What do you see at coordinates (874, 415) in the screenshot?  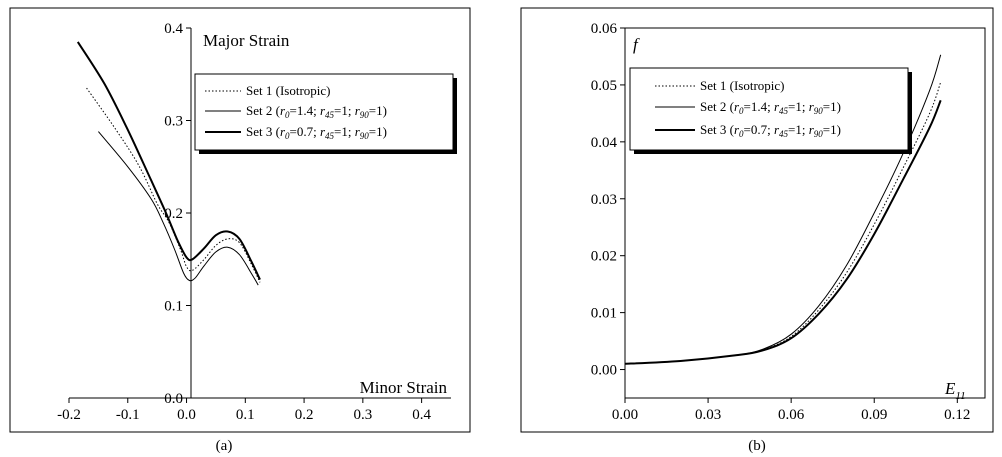 I see `x-tick-label: 0.09` at bounding box center [874, 415].